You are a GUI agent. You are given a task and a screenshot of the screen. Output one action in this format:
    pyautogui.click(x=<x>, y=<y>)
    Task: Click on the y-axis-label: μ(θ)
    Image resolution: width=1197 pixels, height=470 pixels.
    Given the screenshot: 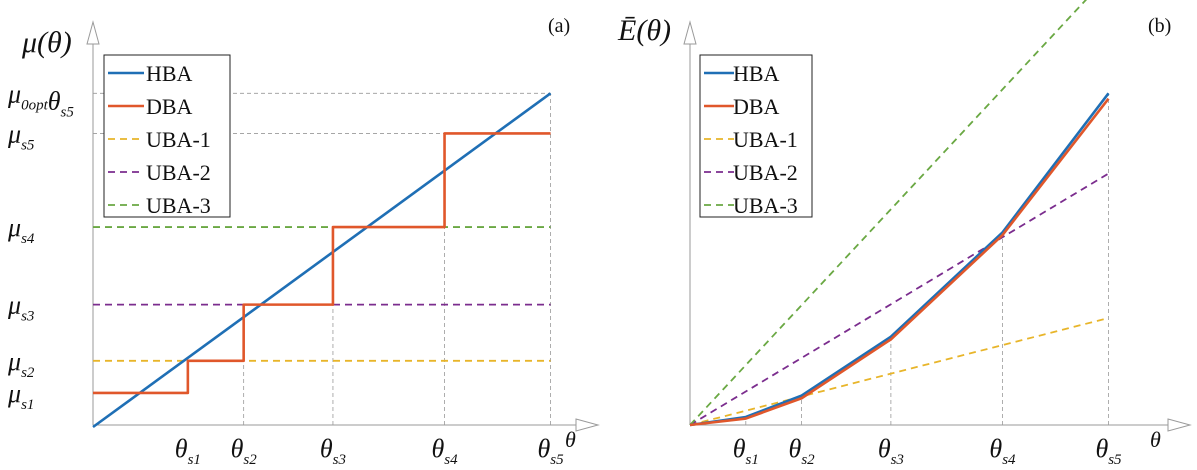 What is the action you would take?
    pyautogui.click(x=46, y=42)
    